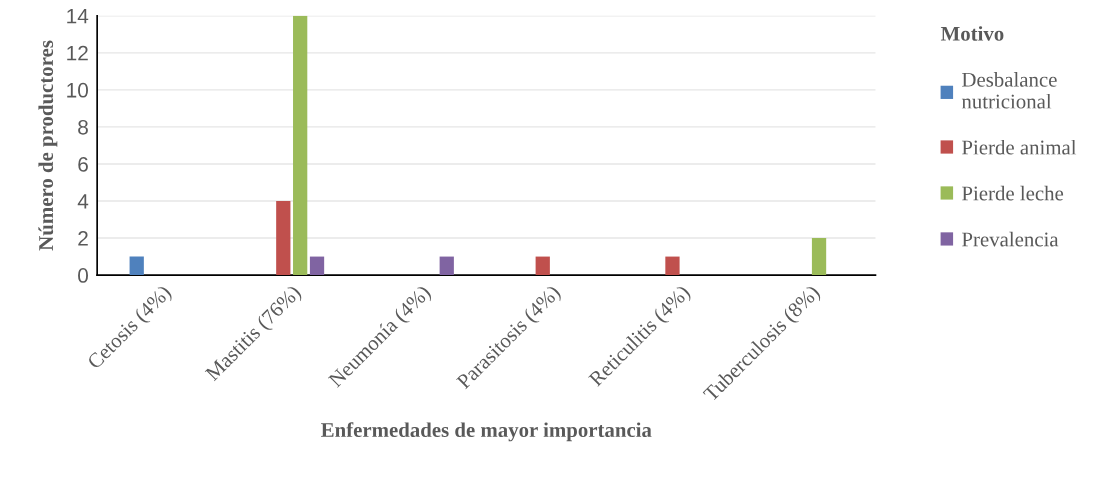  I want to click on y-tick-label: 0, so click(83, 275).